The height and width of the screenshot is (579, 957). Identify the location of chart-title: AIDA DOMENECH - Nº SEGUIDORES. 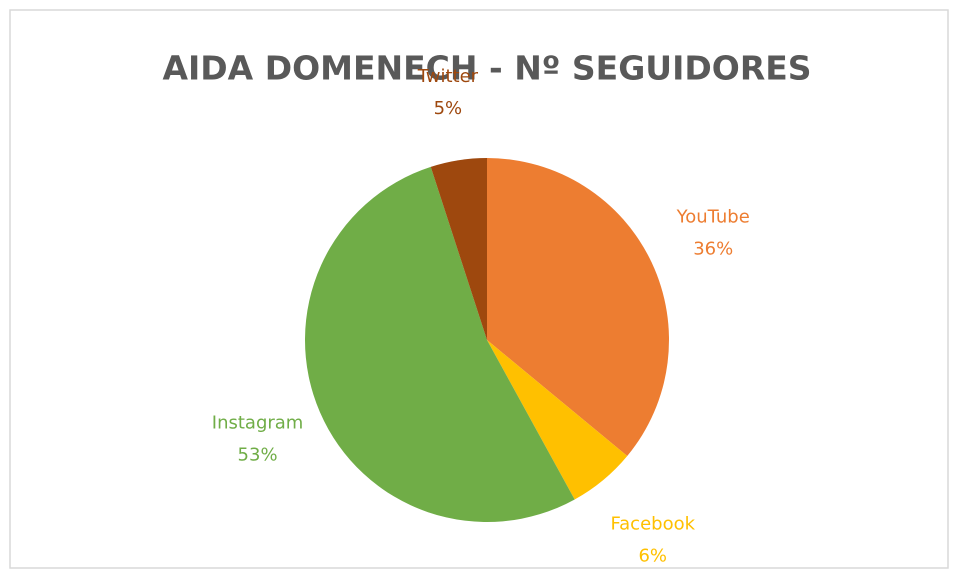
(486, 68).